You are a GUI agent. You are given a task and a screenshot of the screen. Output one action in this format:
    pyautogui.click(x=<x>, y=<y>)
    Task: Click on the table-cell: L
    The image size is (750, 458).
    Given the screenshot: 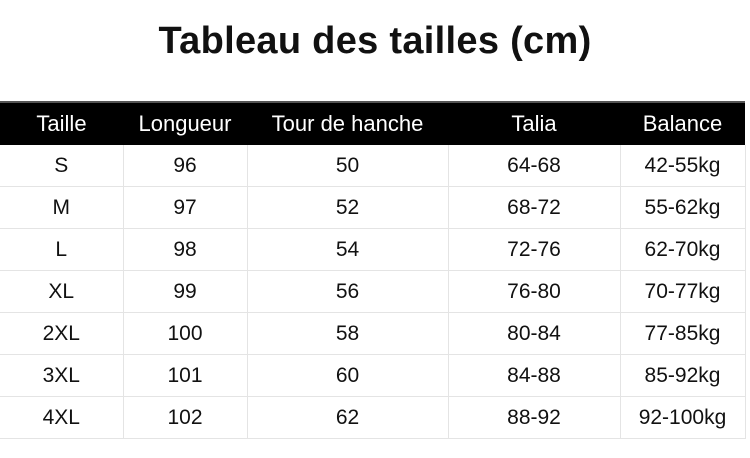 What is the action you would take?
    pyautogui.click(x=62, y=249)
    